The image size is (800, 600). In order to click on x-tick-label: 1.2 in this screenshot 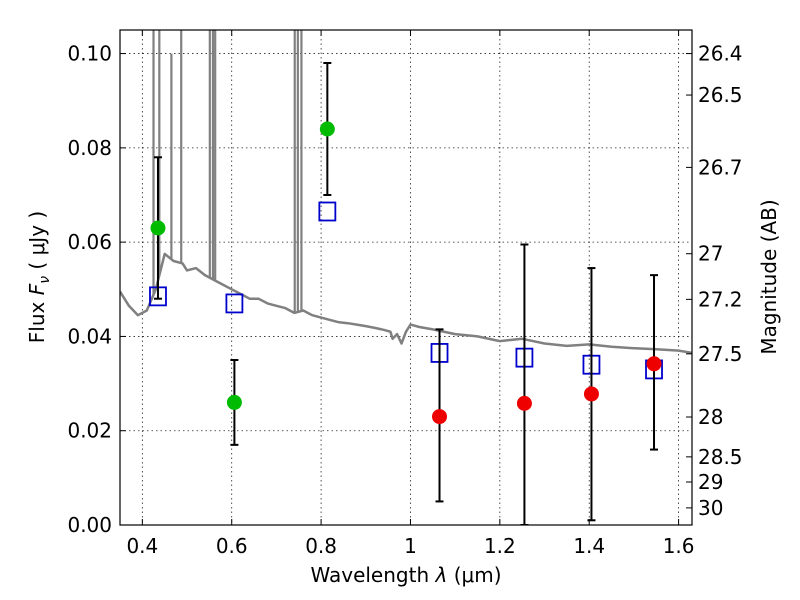, I will do `click(500, 546)`.